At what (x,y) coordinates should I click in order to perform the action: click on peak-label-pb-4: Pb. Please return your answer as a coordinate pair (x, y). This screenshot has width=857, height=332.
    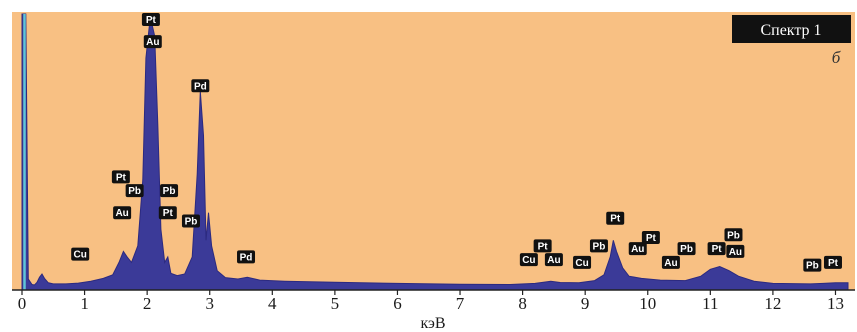
    Looking at the image, I should click on (134, 191).